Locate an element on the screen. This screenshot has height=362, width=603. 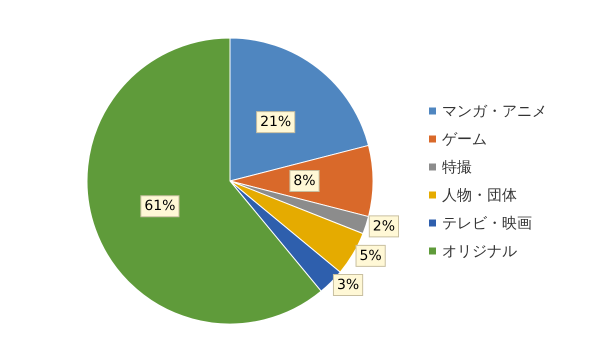
data-label: 5% is located at coordinates (371, 256).